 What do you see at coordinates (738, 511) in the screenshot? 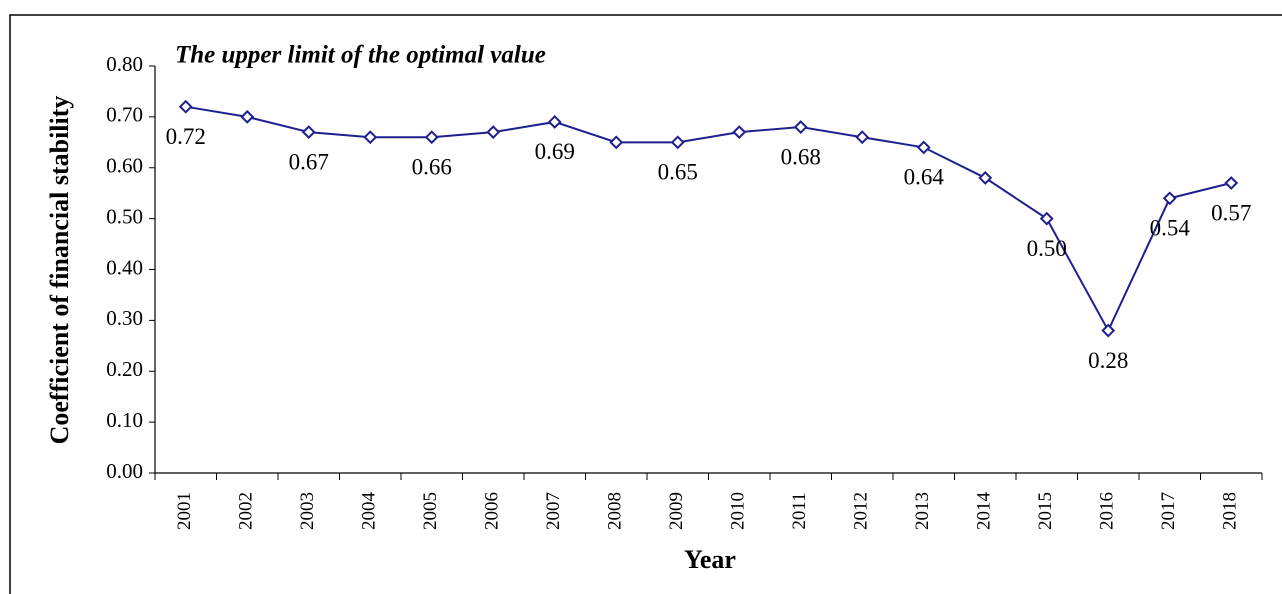
I see `x-tick-label: 2010` at bounding box center [738, 511].